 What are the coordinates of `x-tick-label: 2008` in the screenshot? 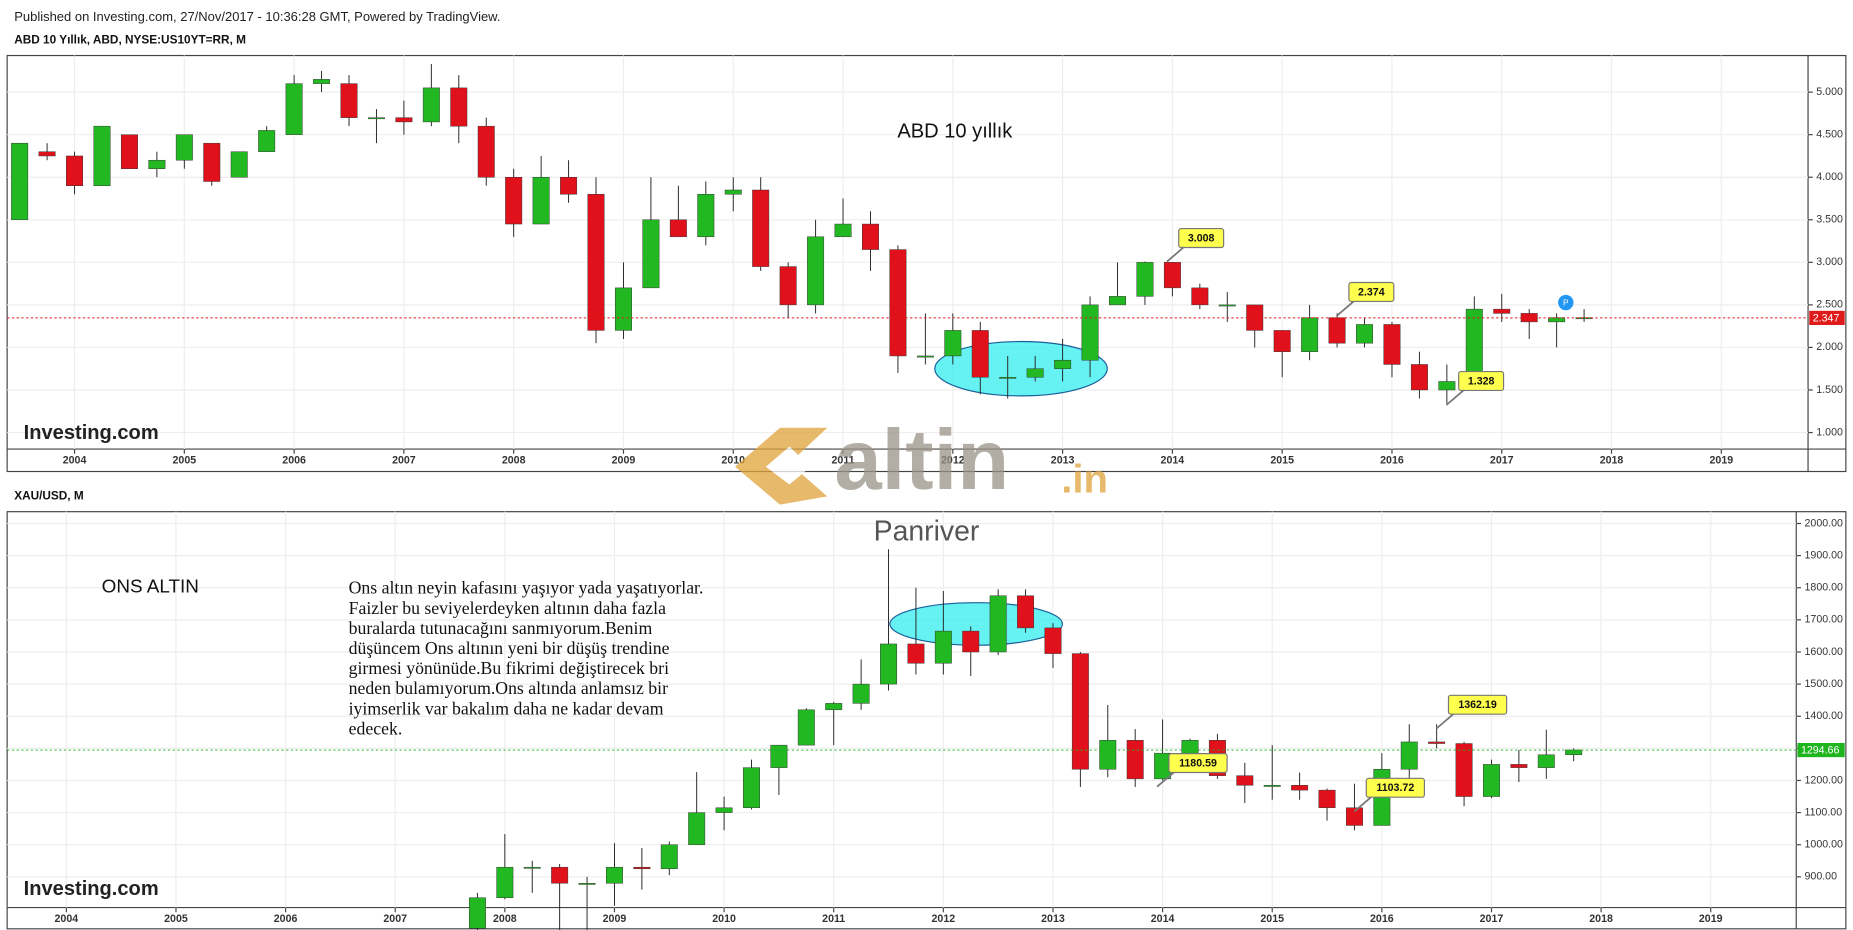 It's located at (505, 919).